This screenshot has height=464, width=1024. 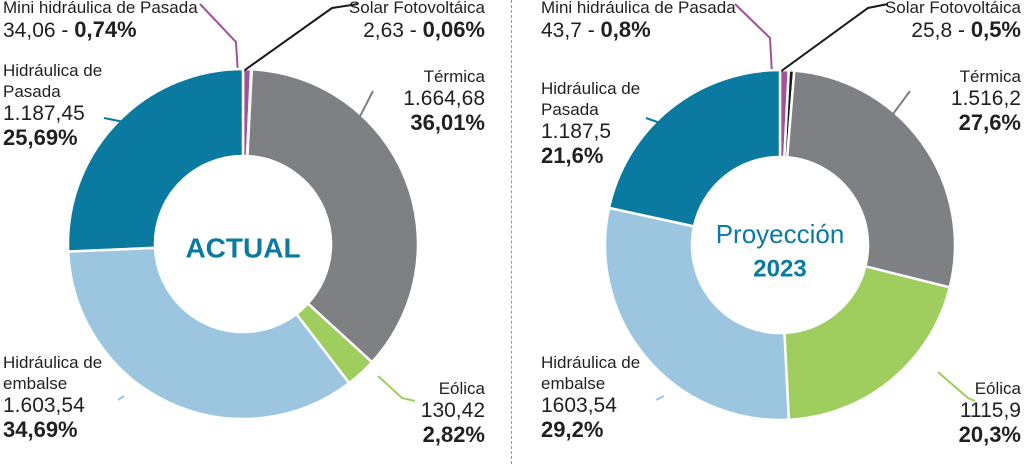 What do you see at coordinates (932, 30) in the screenshot?
I see `slice-value: 25,8` at bounding box center [932, 30].